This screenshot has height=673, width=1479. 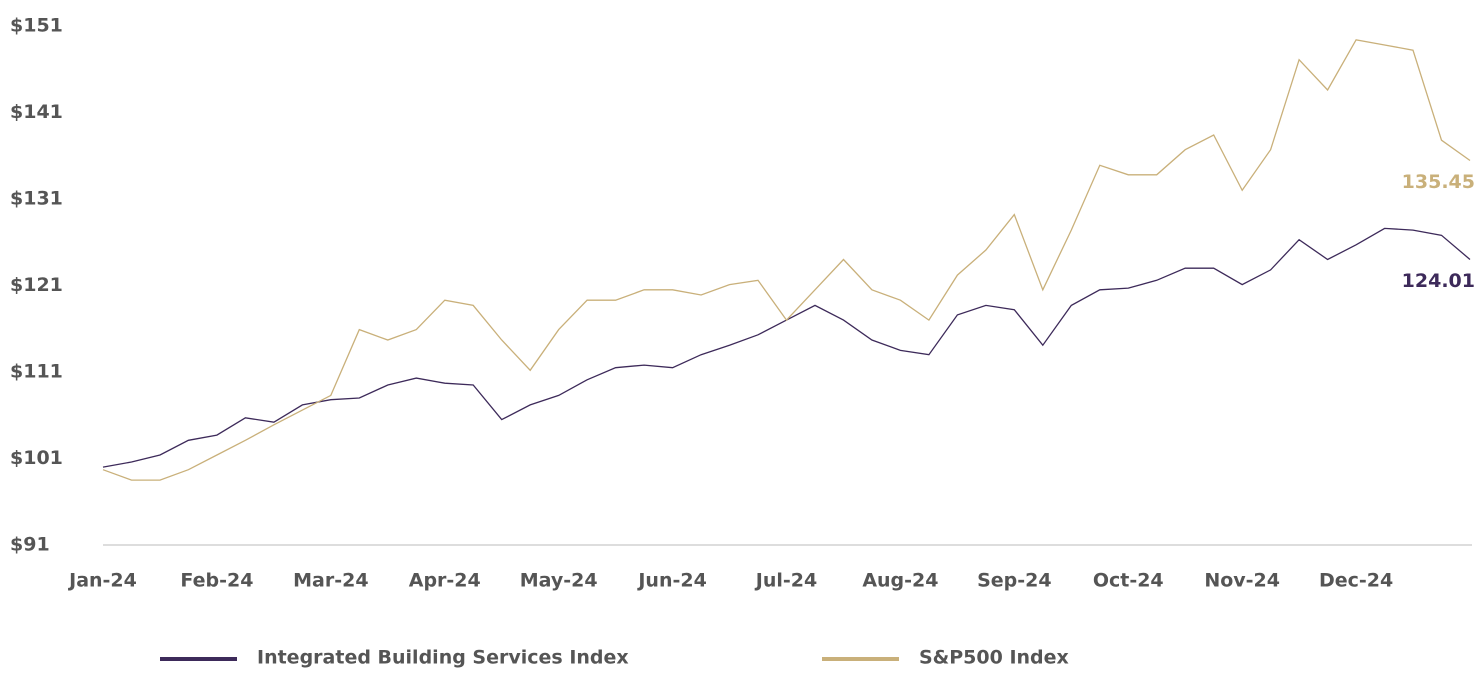 What do you see at coordinates (1438, 281) in the screenshot?
I see `end-value-label: 124.01` at bounding box center [1438, 281].